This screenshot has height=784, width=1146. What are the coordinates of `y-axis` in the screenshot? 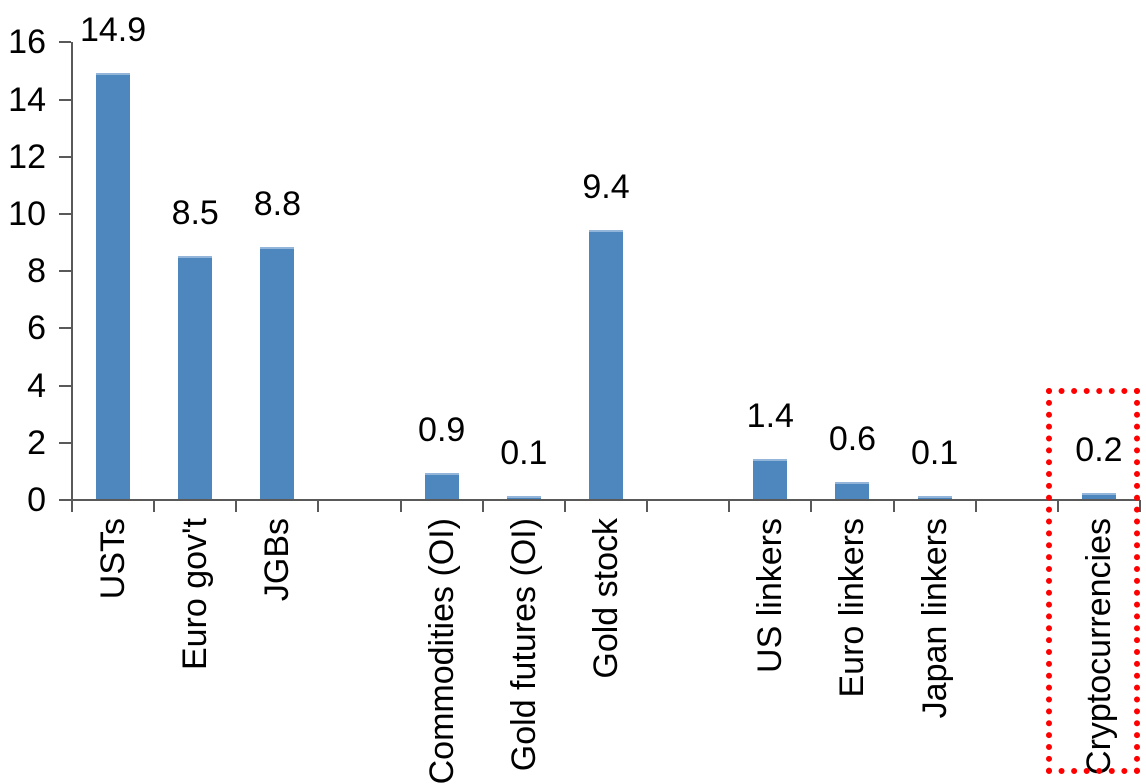 It's located at (72, 272).